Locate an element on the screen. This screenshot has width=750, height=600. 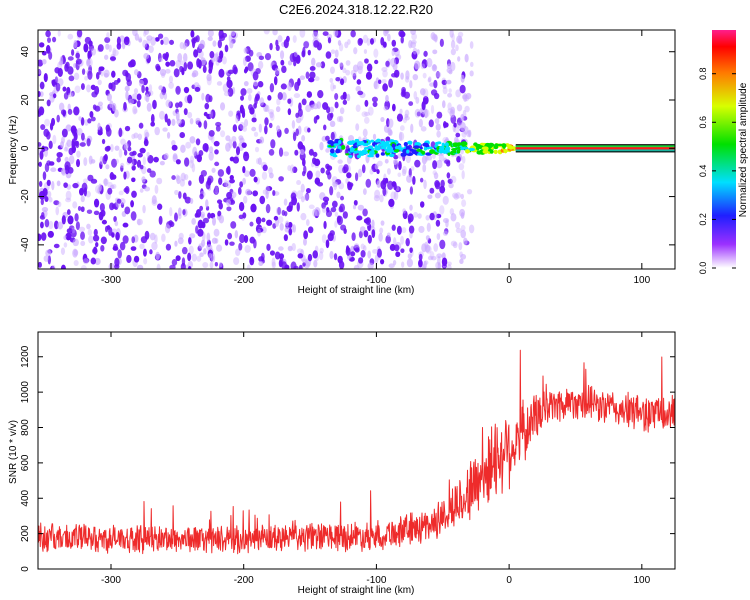
y-tick-label: 800 is located at coordinates (25, 427).